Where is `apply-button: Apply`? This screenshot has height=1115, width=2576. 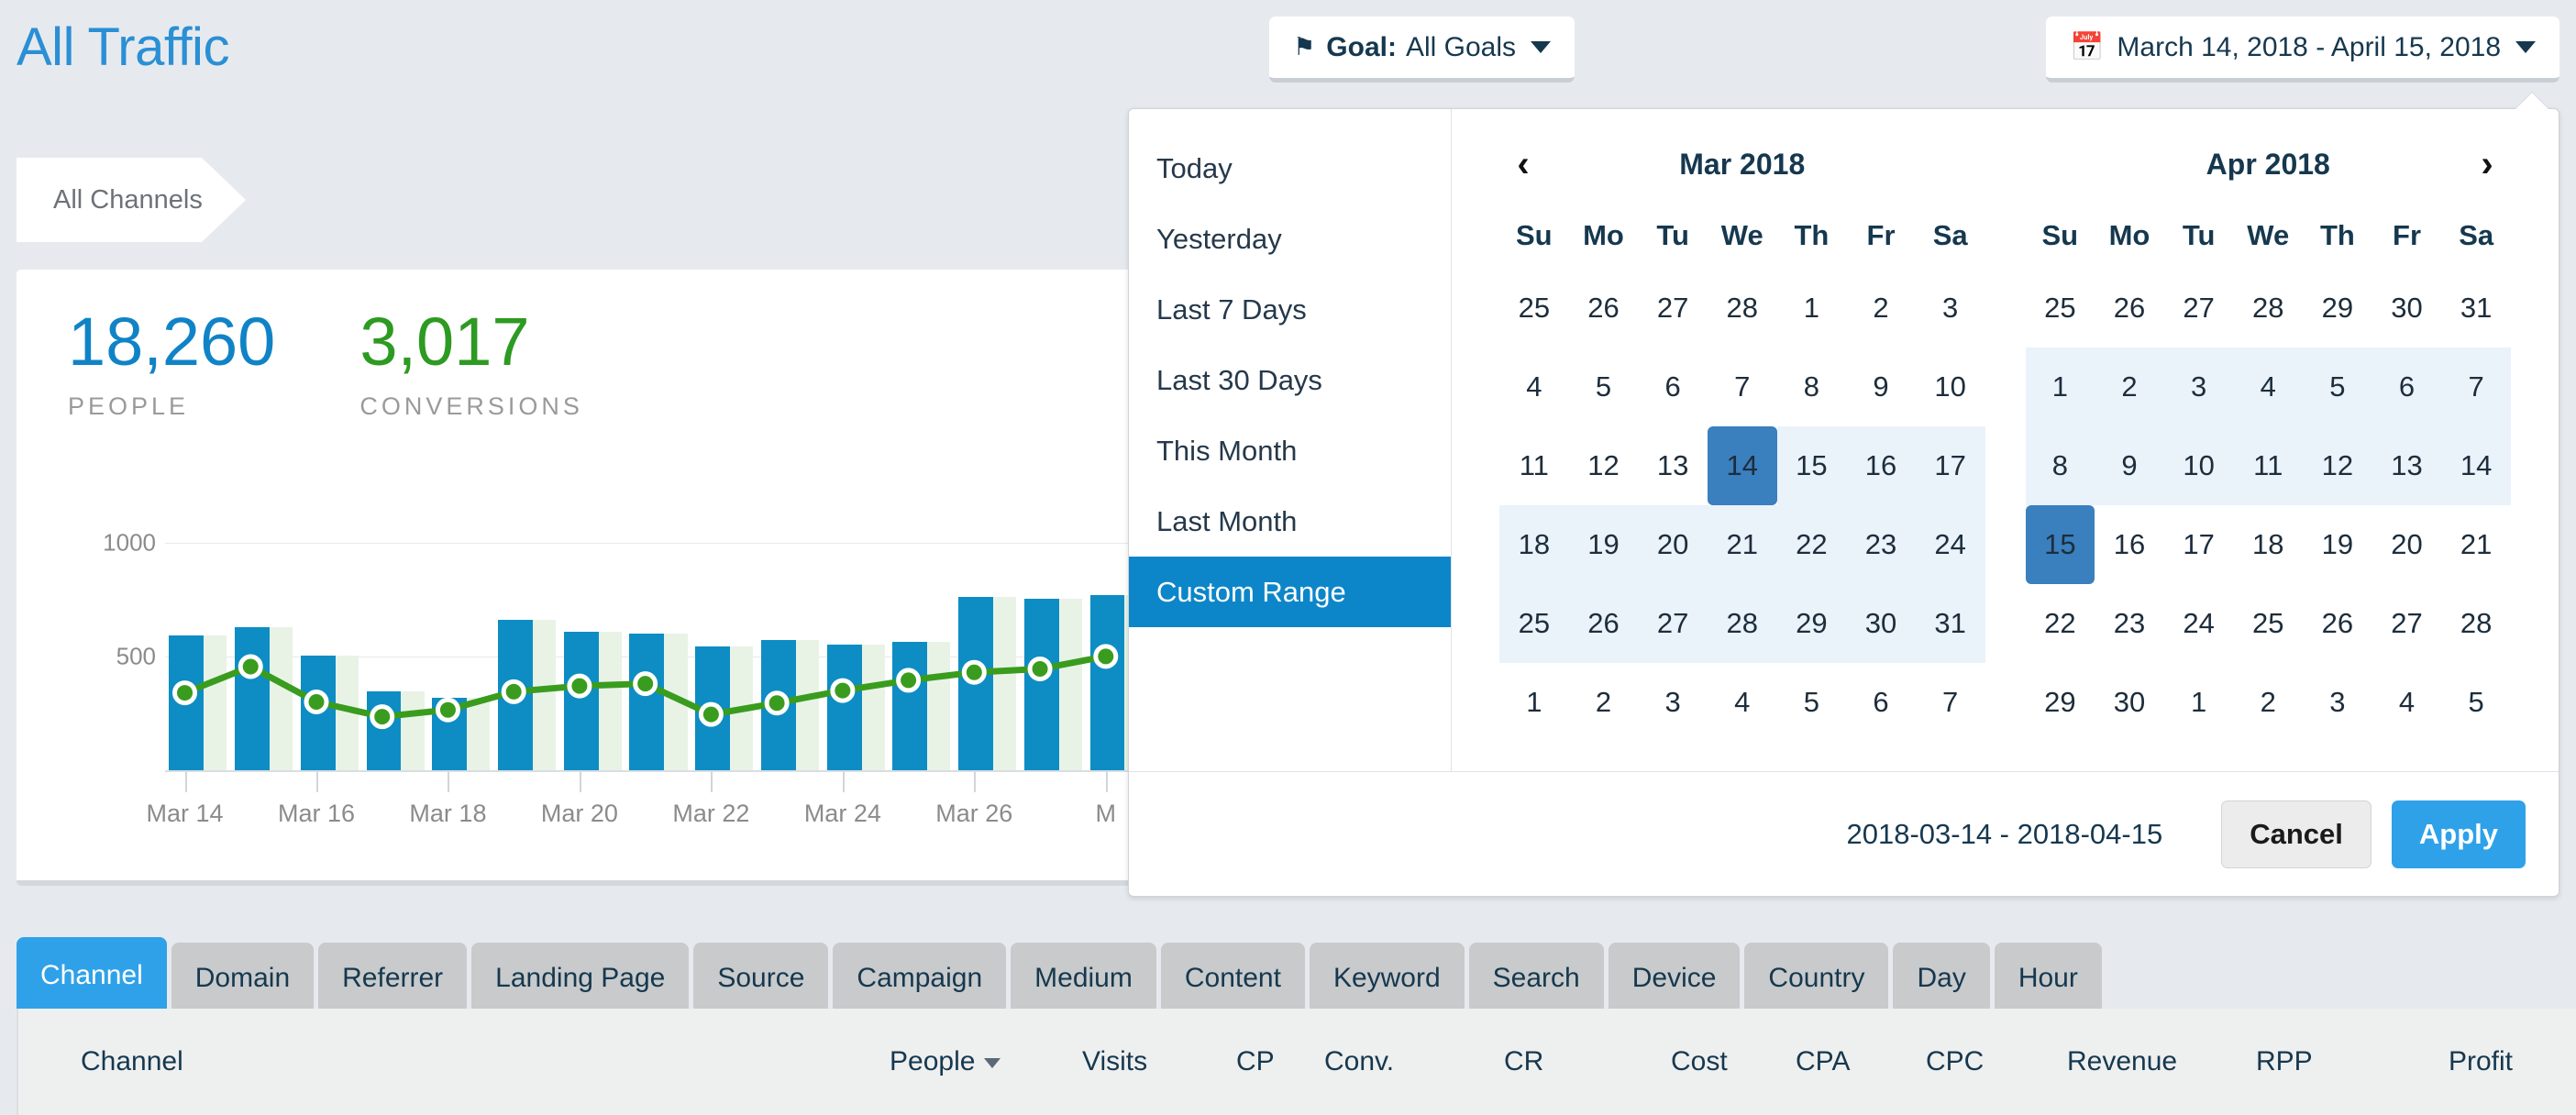
apply-button: Apply is located at coordinates (2458, 834).